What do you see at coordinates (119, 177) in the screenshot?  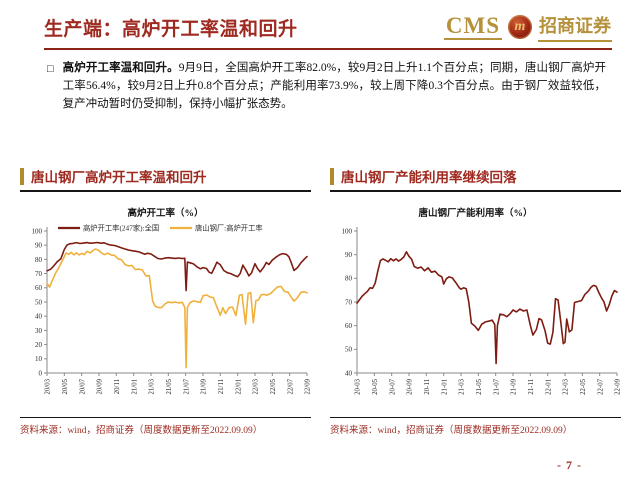 I see `left-panel-title: 唐山钢厂高炉开工率温和回升` at bounding box center [119, 177].